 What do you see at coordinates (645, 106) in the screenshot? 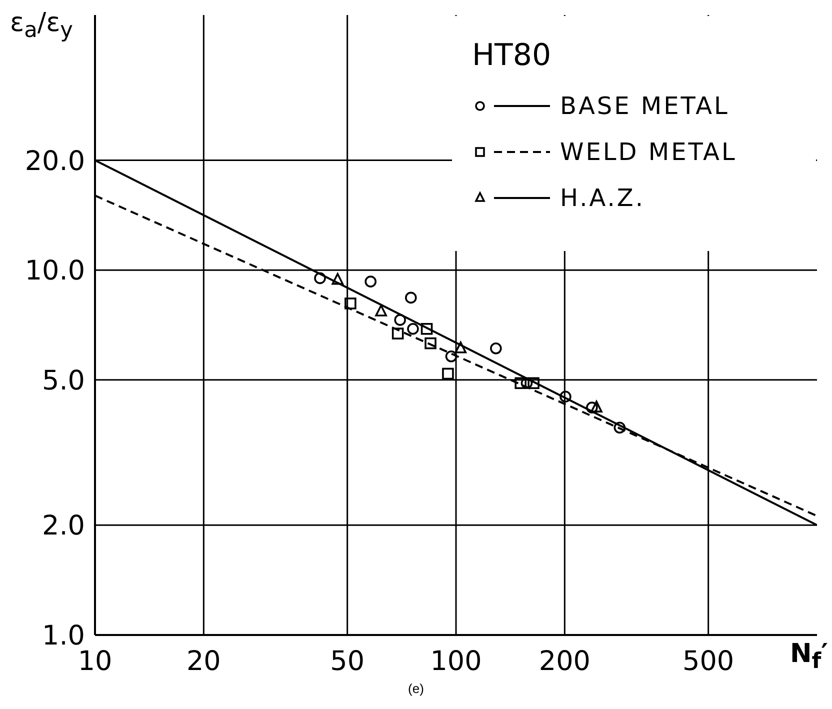
I see `legend-label: BASE METAL` at bounding box center [645, 106].